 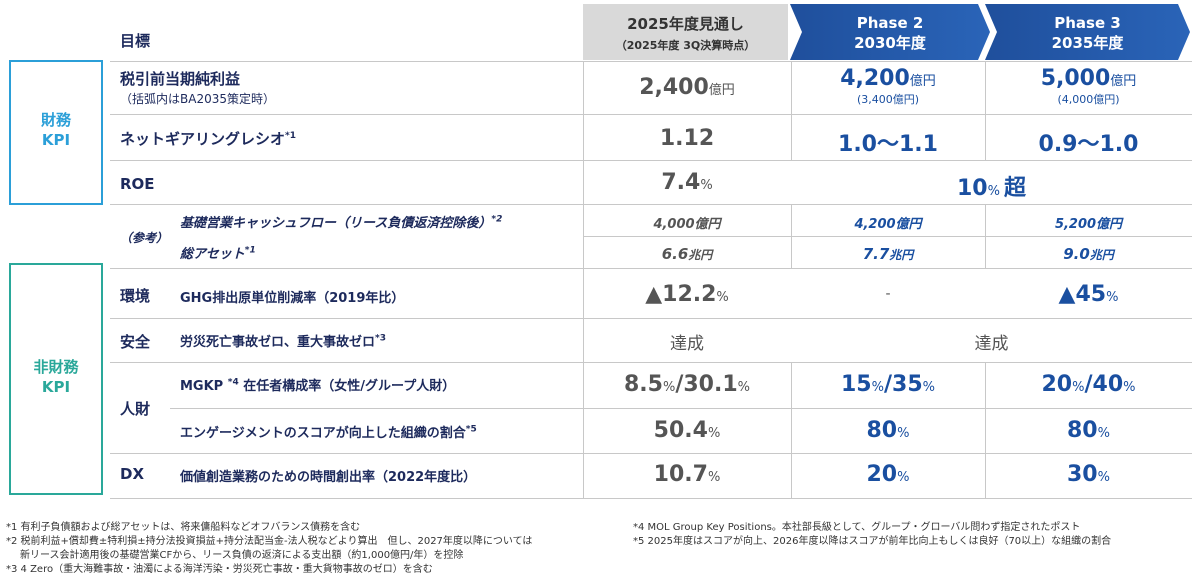 What do you see at coordinates (903, 433) in the screenshot?
I see `engagement-2030-unit: %` at bounding box center [903, 433].